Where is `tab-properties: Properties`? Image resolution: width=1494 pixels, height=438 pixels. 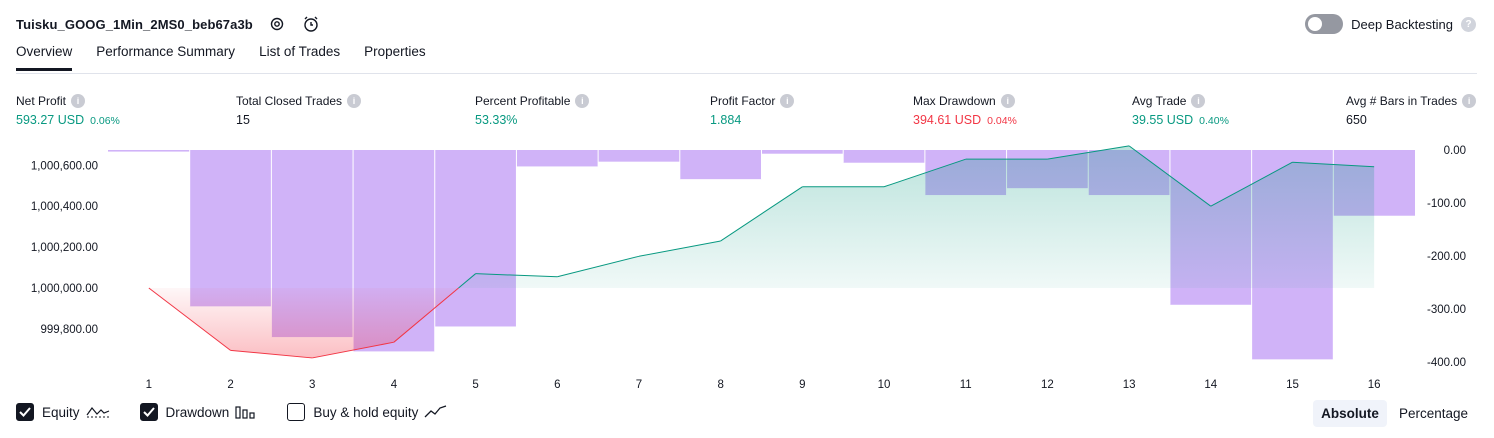 tab-properties: Properties is located at coordinates (395, 57).